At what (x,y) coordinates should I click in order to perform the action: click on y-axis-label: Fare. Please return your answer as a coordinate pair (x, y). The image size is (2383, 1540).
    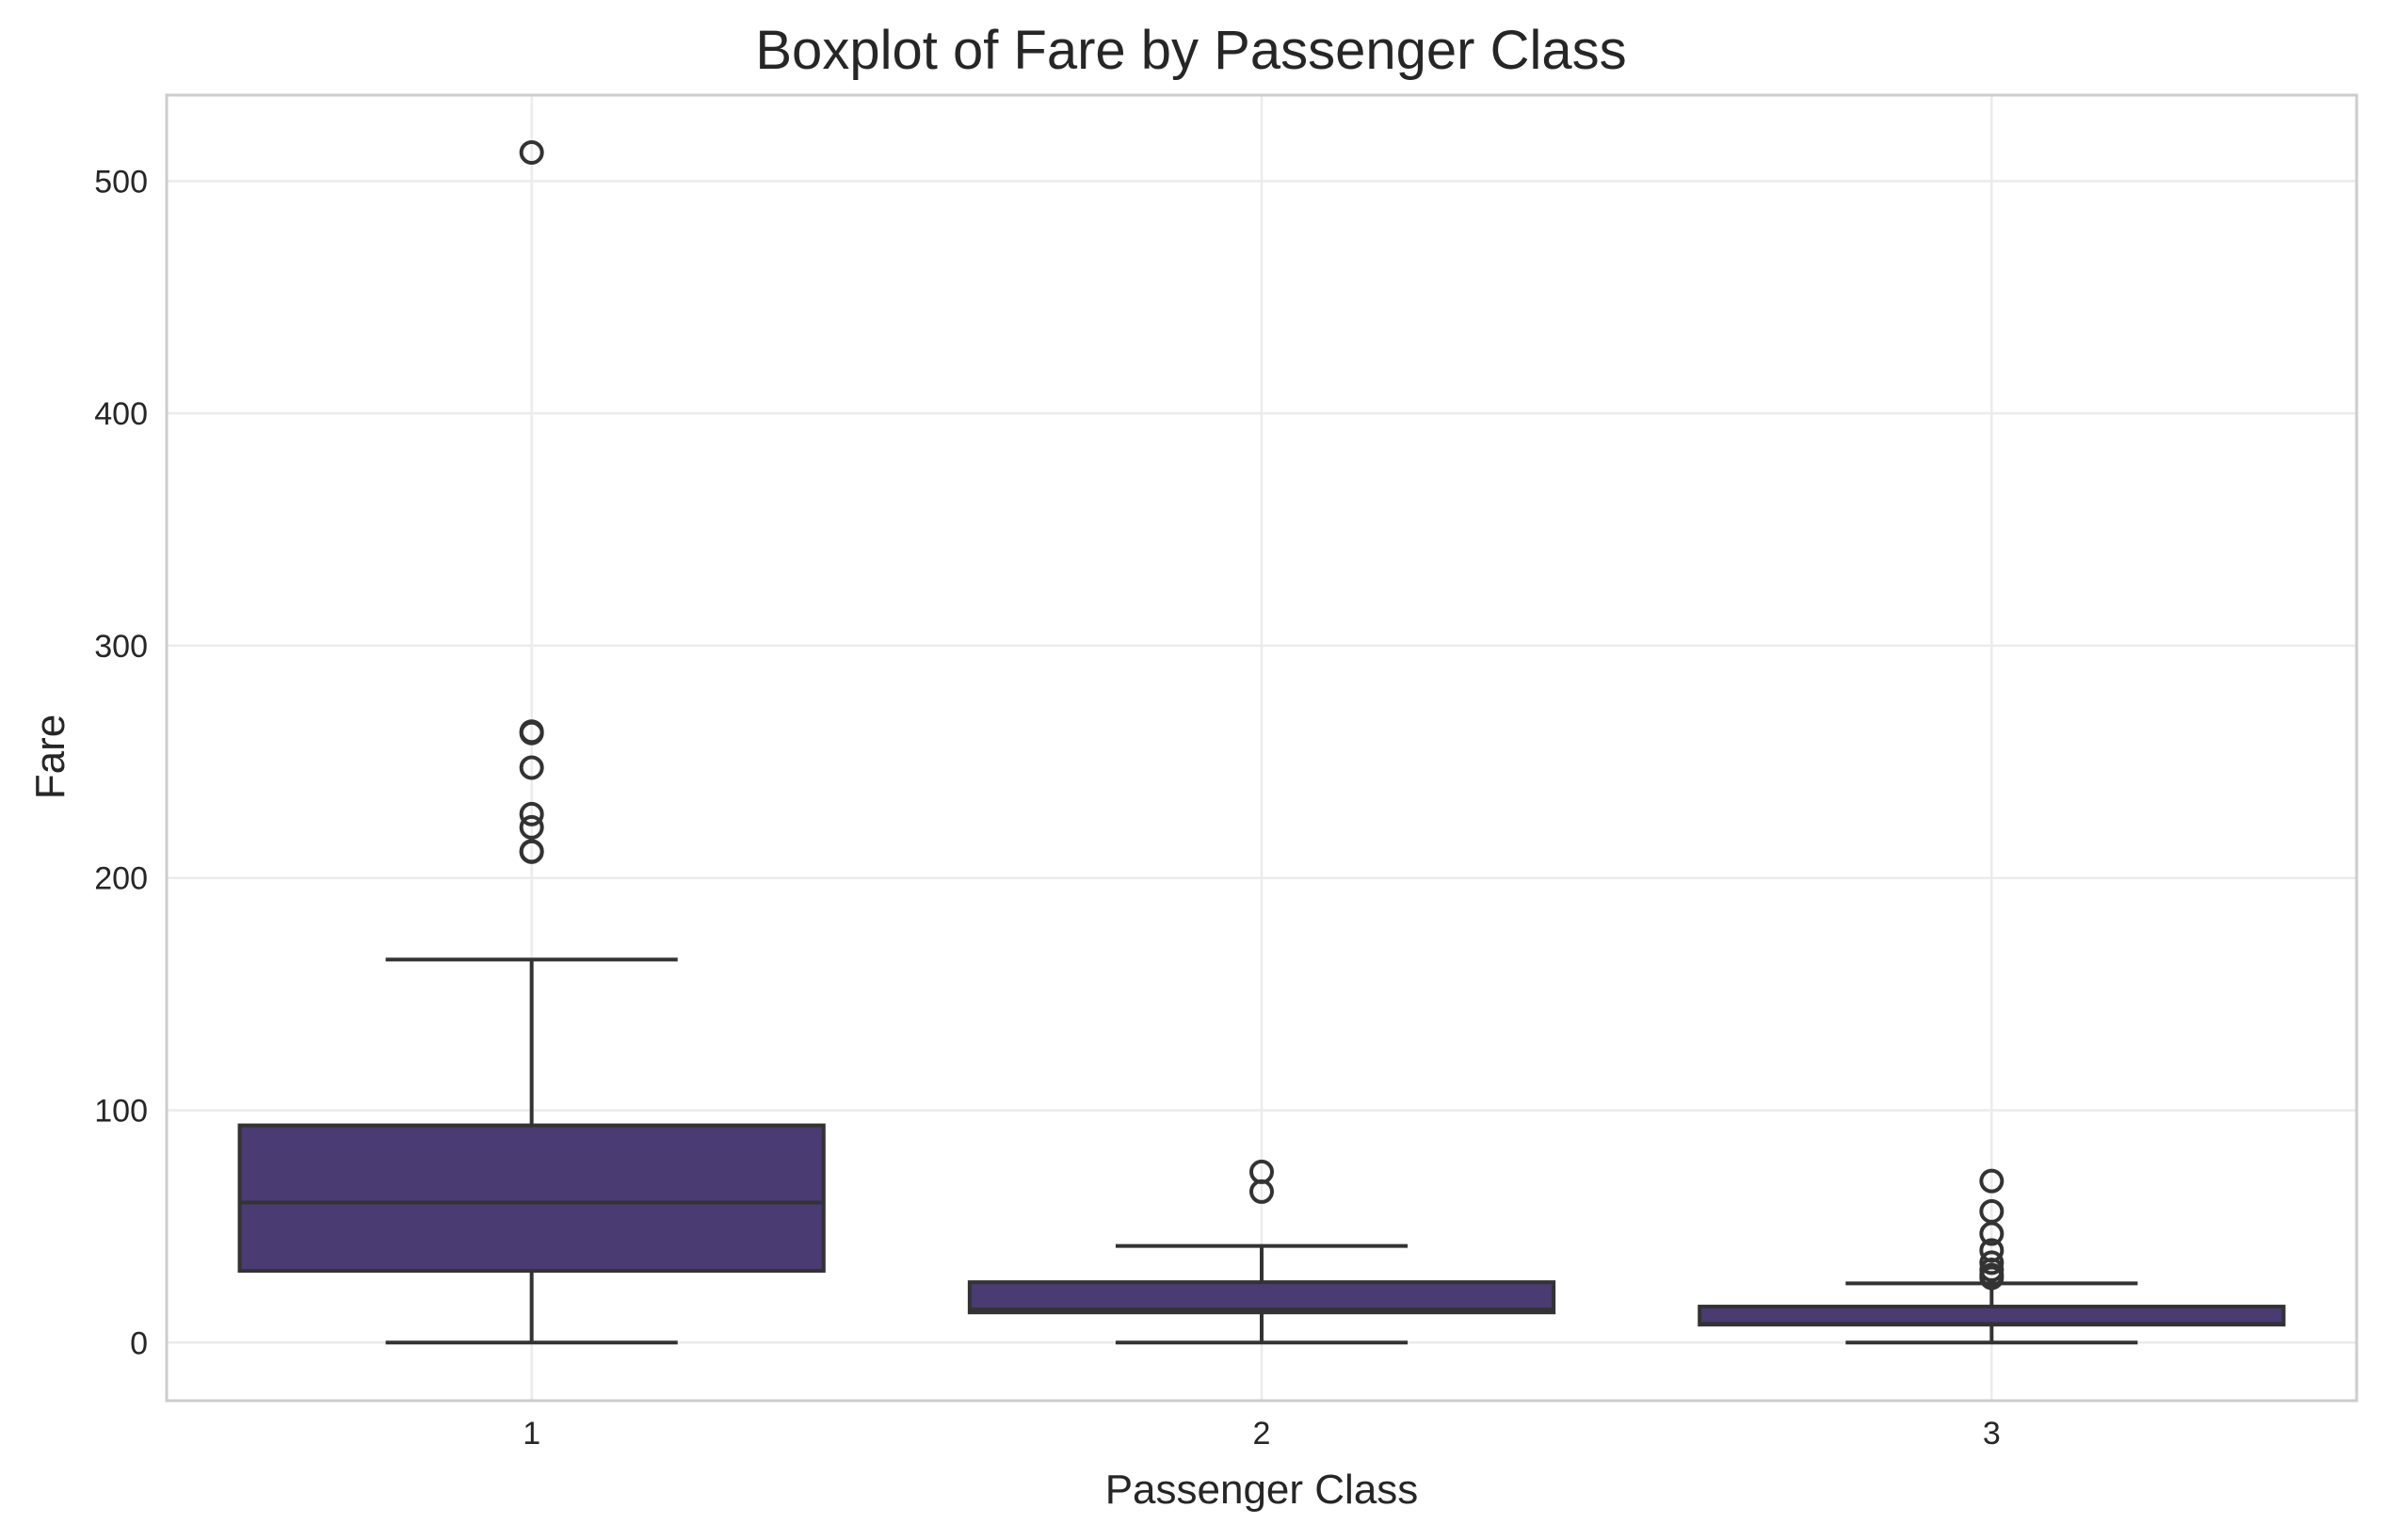
    Looking at the image, I should click on (50, 756).